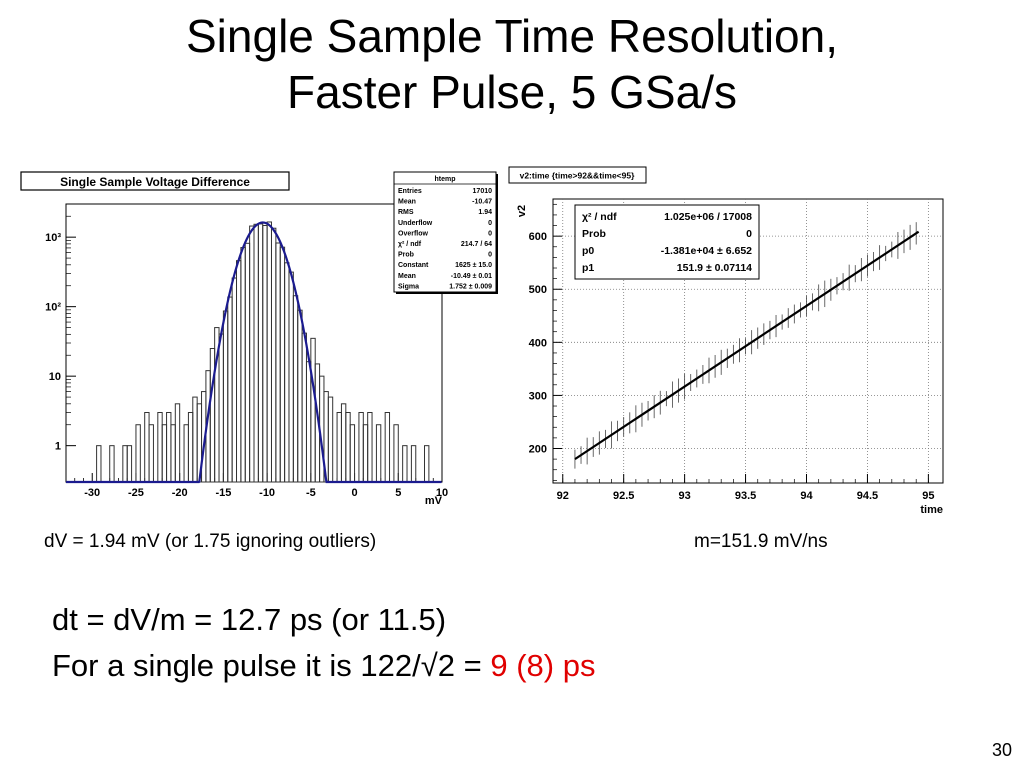 Image resolution: width=1024 pixels, height=768 pixels. What do you see at coordinates (415, 223) in the screenshot?
I see `stats-row-label: Underflow` at bounding box center [415, 223].